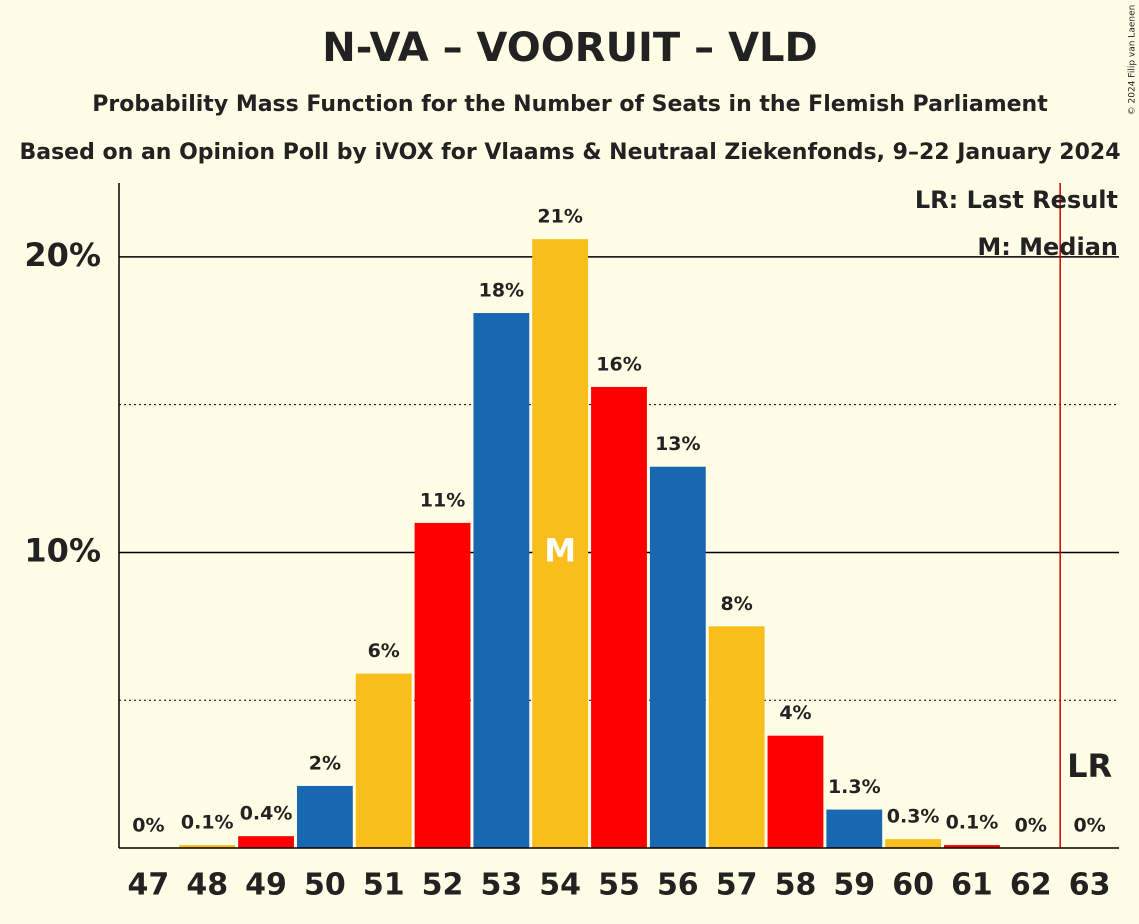 This screenshot has width=1139, height=924. I want to click on x-tick-label: 47, so click(149, 885).